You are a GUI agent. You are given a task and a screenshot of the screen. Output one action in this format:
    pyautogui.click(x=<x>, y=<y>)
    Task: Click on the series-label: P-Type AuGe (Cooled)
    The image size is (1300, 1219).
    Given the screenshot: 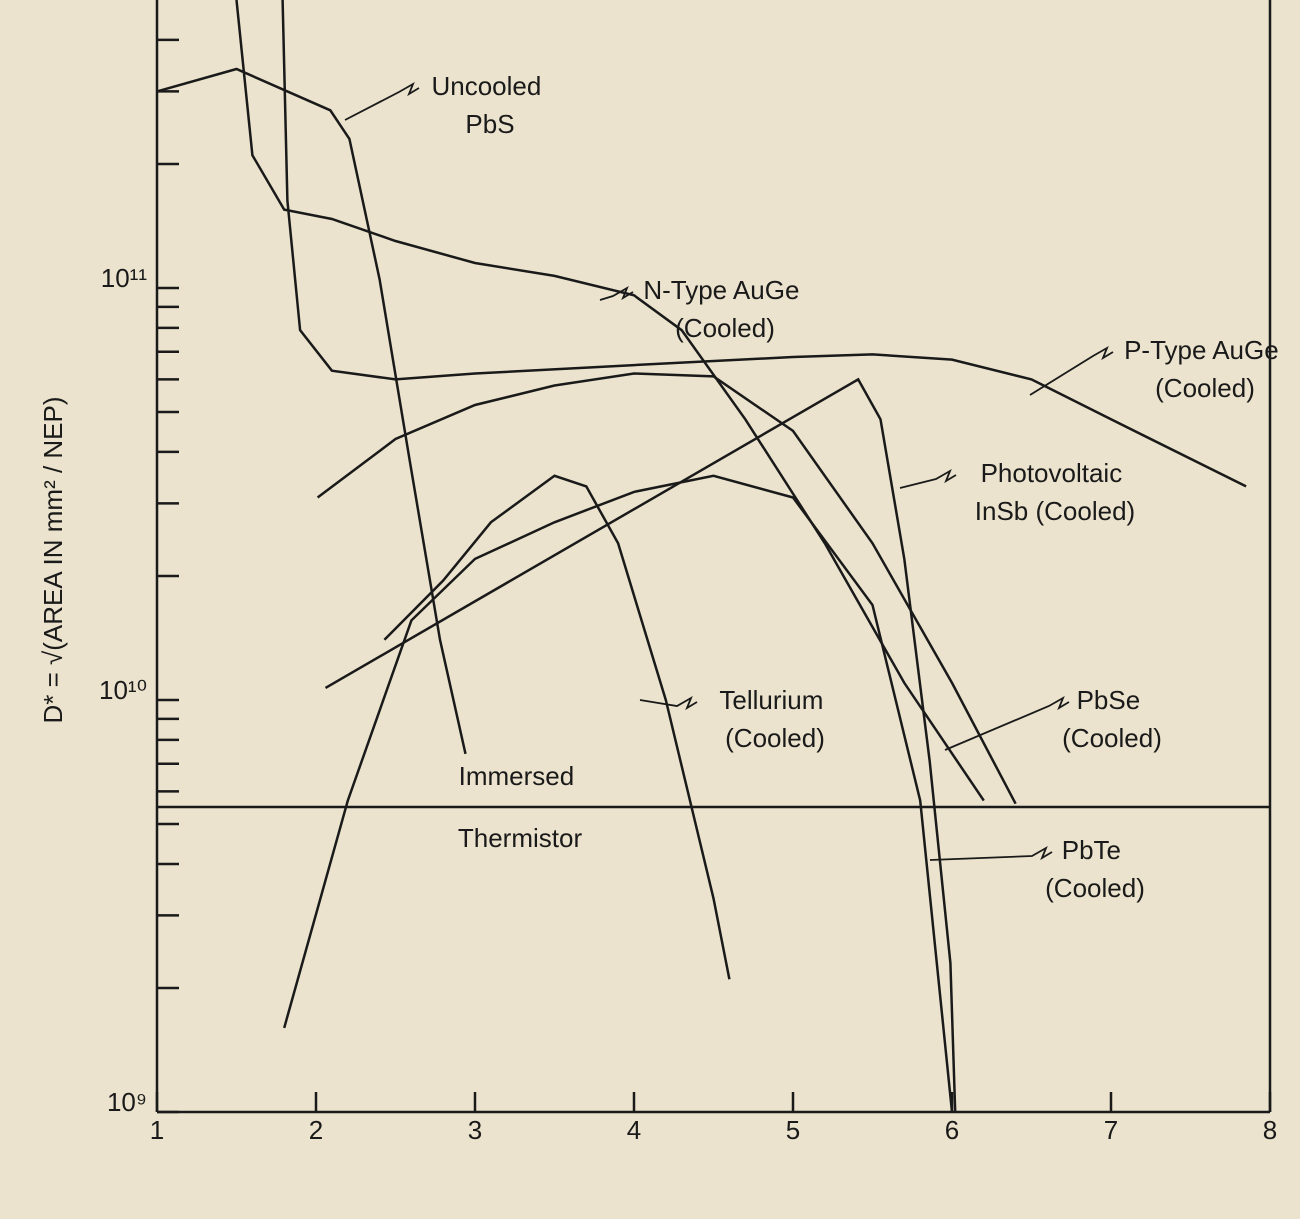 What is the action you would take?
    pyautogui.click(x=1205, y=369)
    